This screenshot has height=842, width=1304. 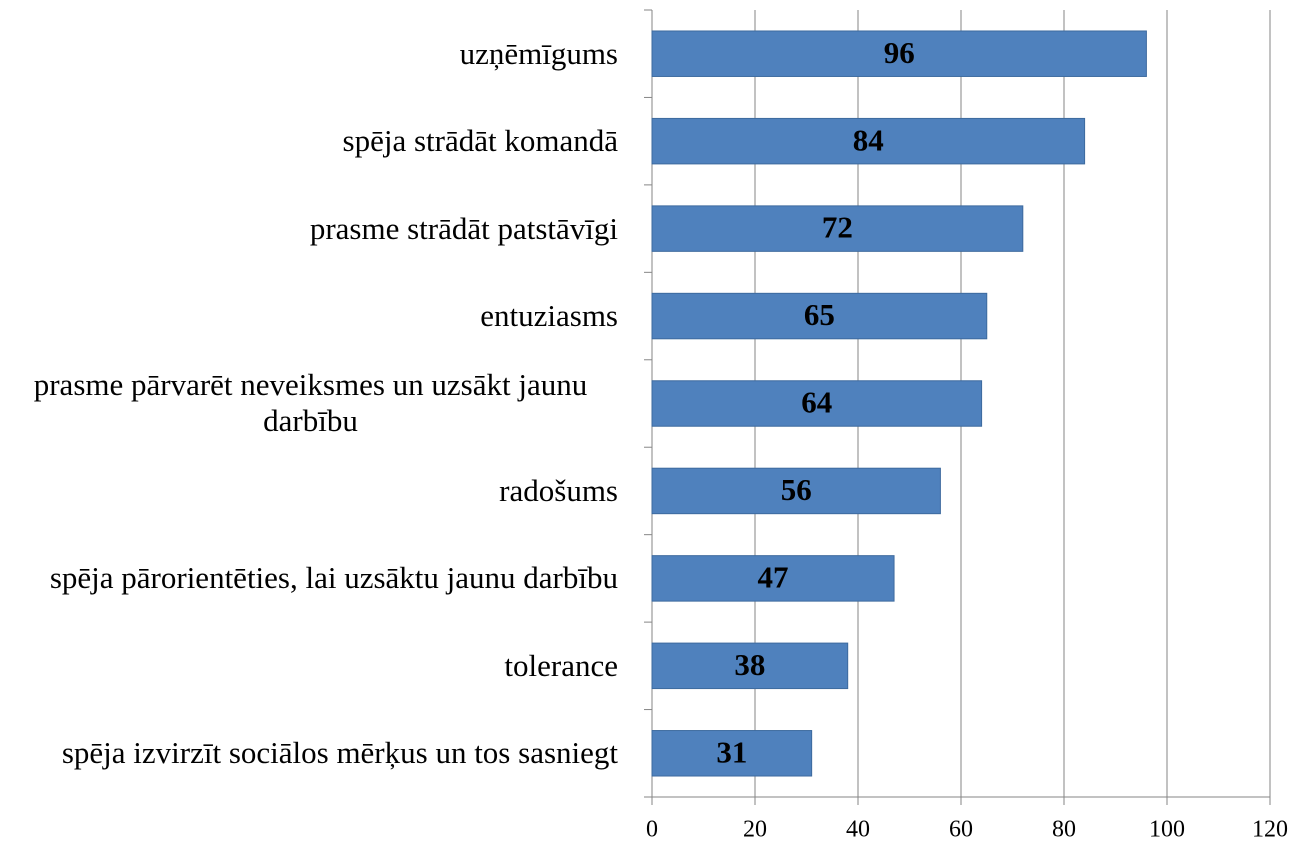 I want to click on value-label: 56, so click(x=796, y=489).